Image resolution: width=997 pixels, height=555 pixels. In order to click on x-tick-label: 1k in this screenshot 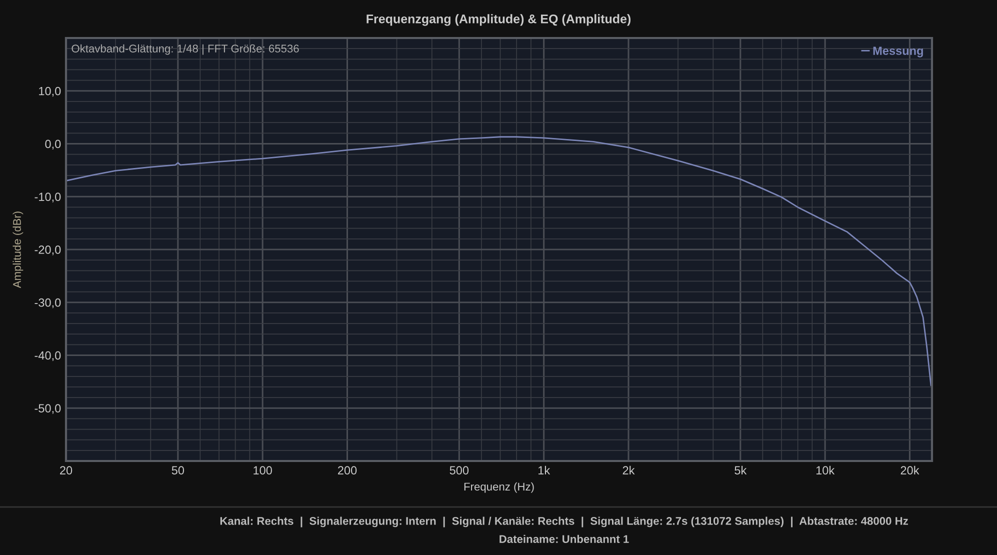, I will do `click(544, 470)`.